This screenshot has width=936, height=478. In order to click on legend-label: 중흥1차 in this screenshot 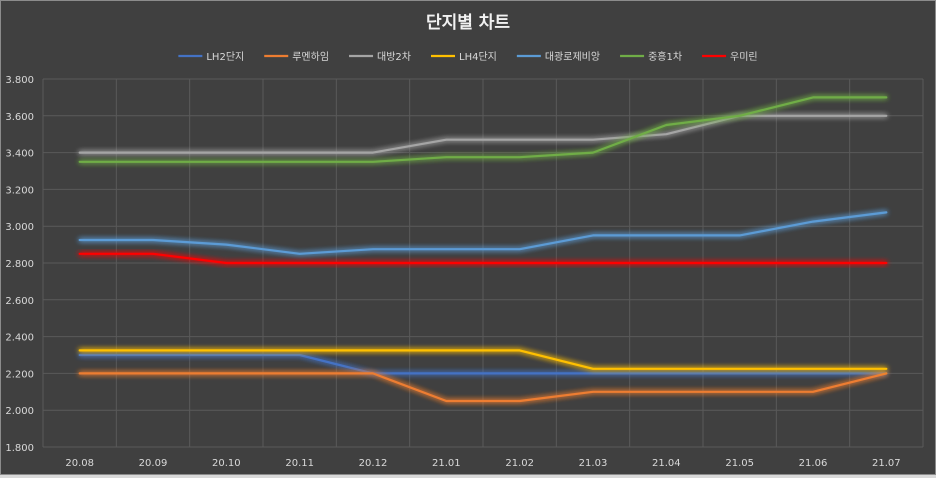, I will do `click(665, 56)`.